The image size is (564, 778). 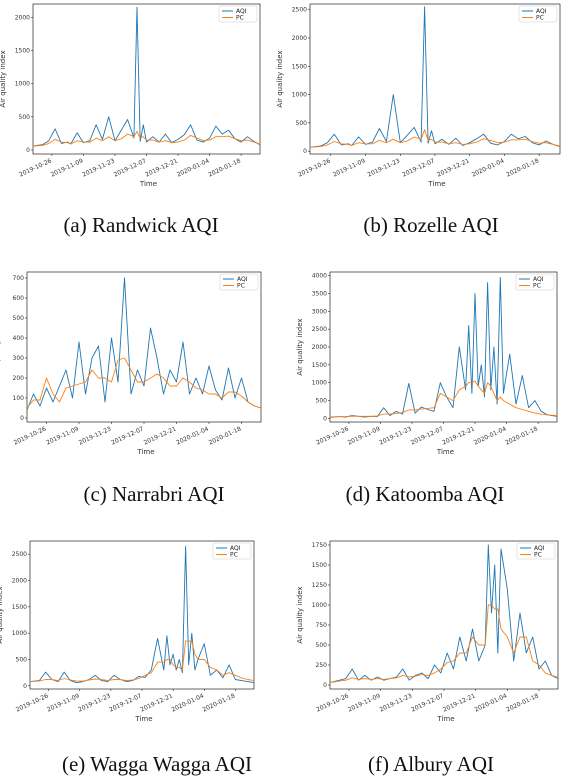 I want to click on caption-d: (d) Katoomba AQI, so click(x=425, y=494).